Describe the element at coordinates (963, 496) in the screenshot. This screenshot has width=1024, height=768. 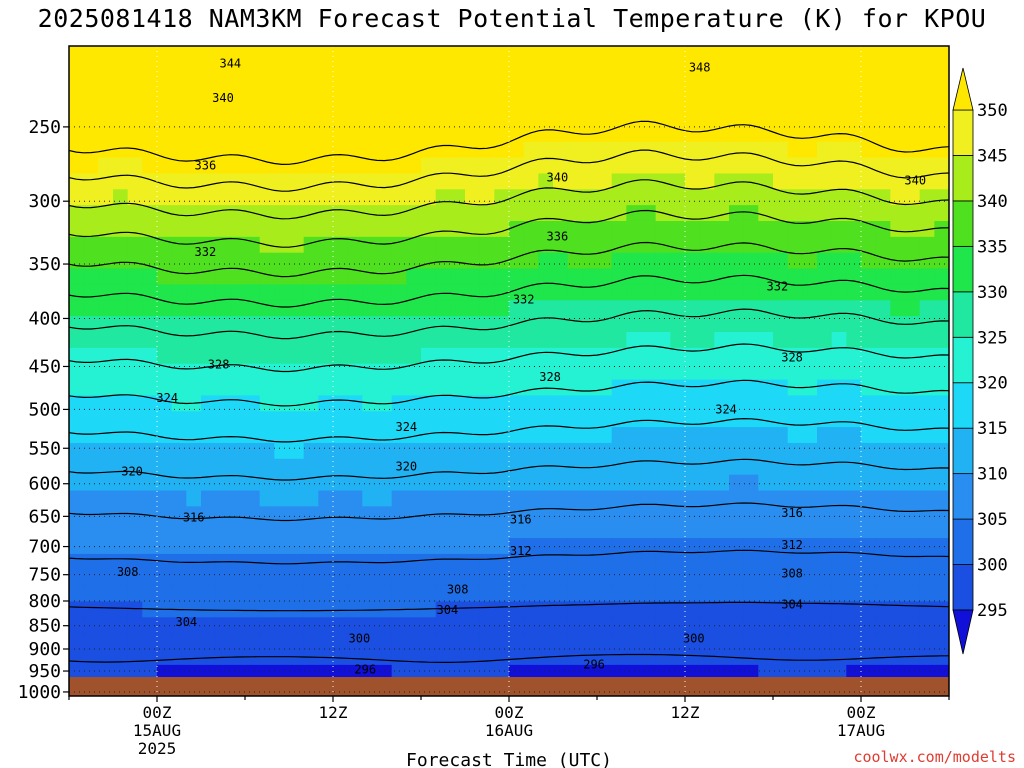
I see `colorbar-band` at that location.